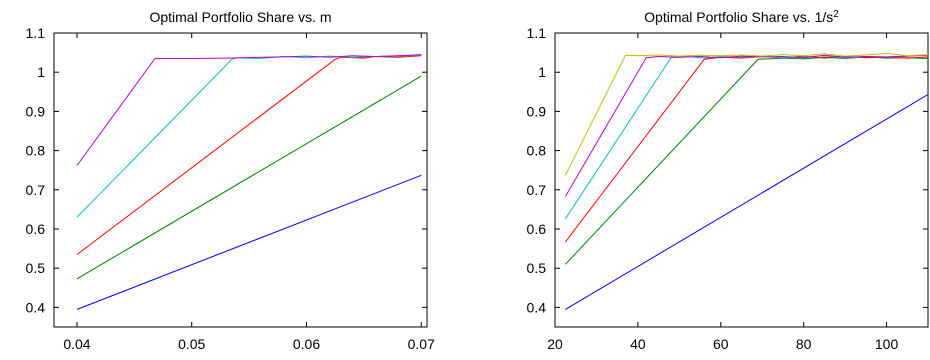  Describe the element at coordinates (555, 344) in the screenshot. I see `x-tick-label: 20` at that location.